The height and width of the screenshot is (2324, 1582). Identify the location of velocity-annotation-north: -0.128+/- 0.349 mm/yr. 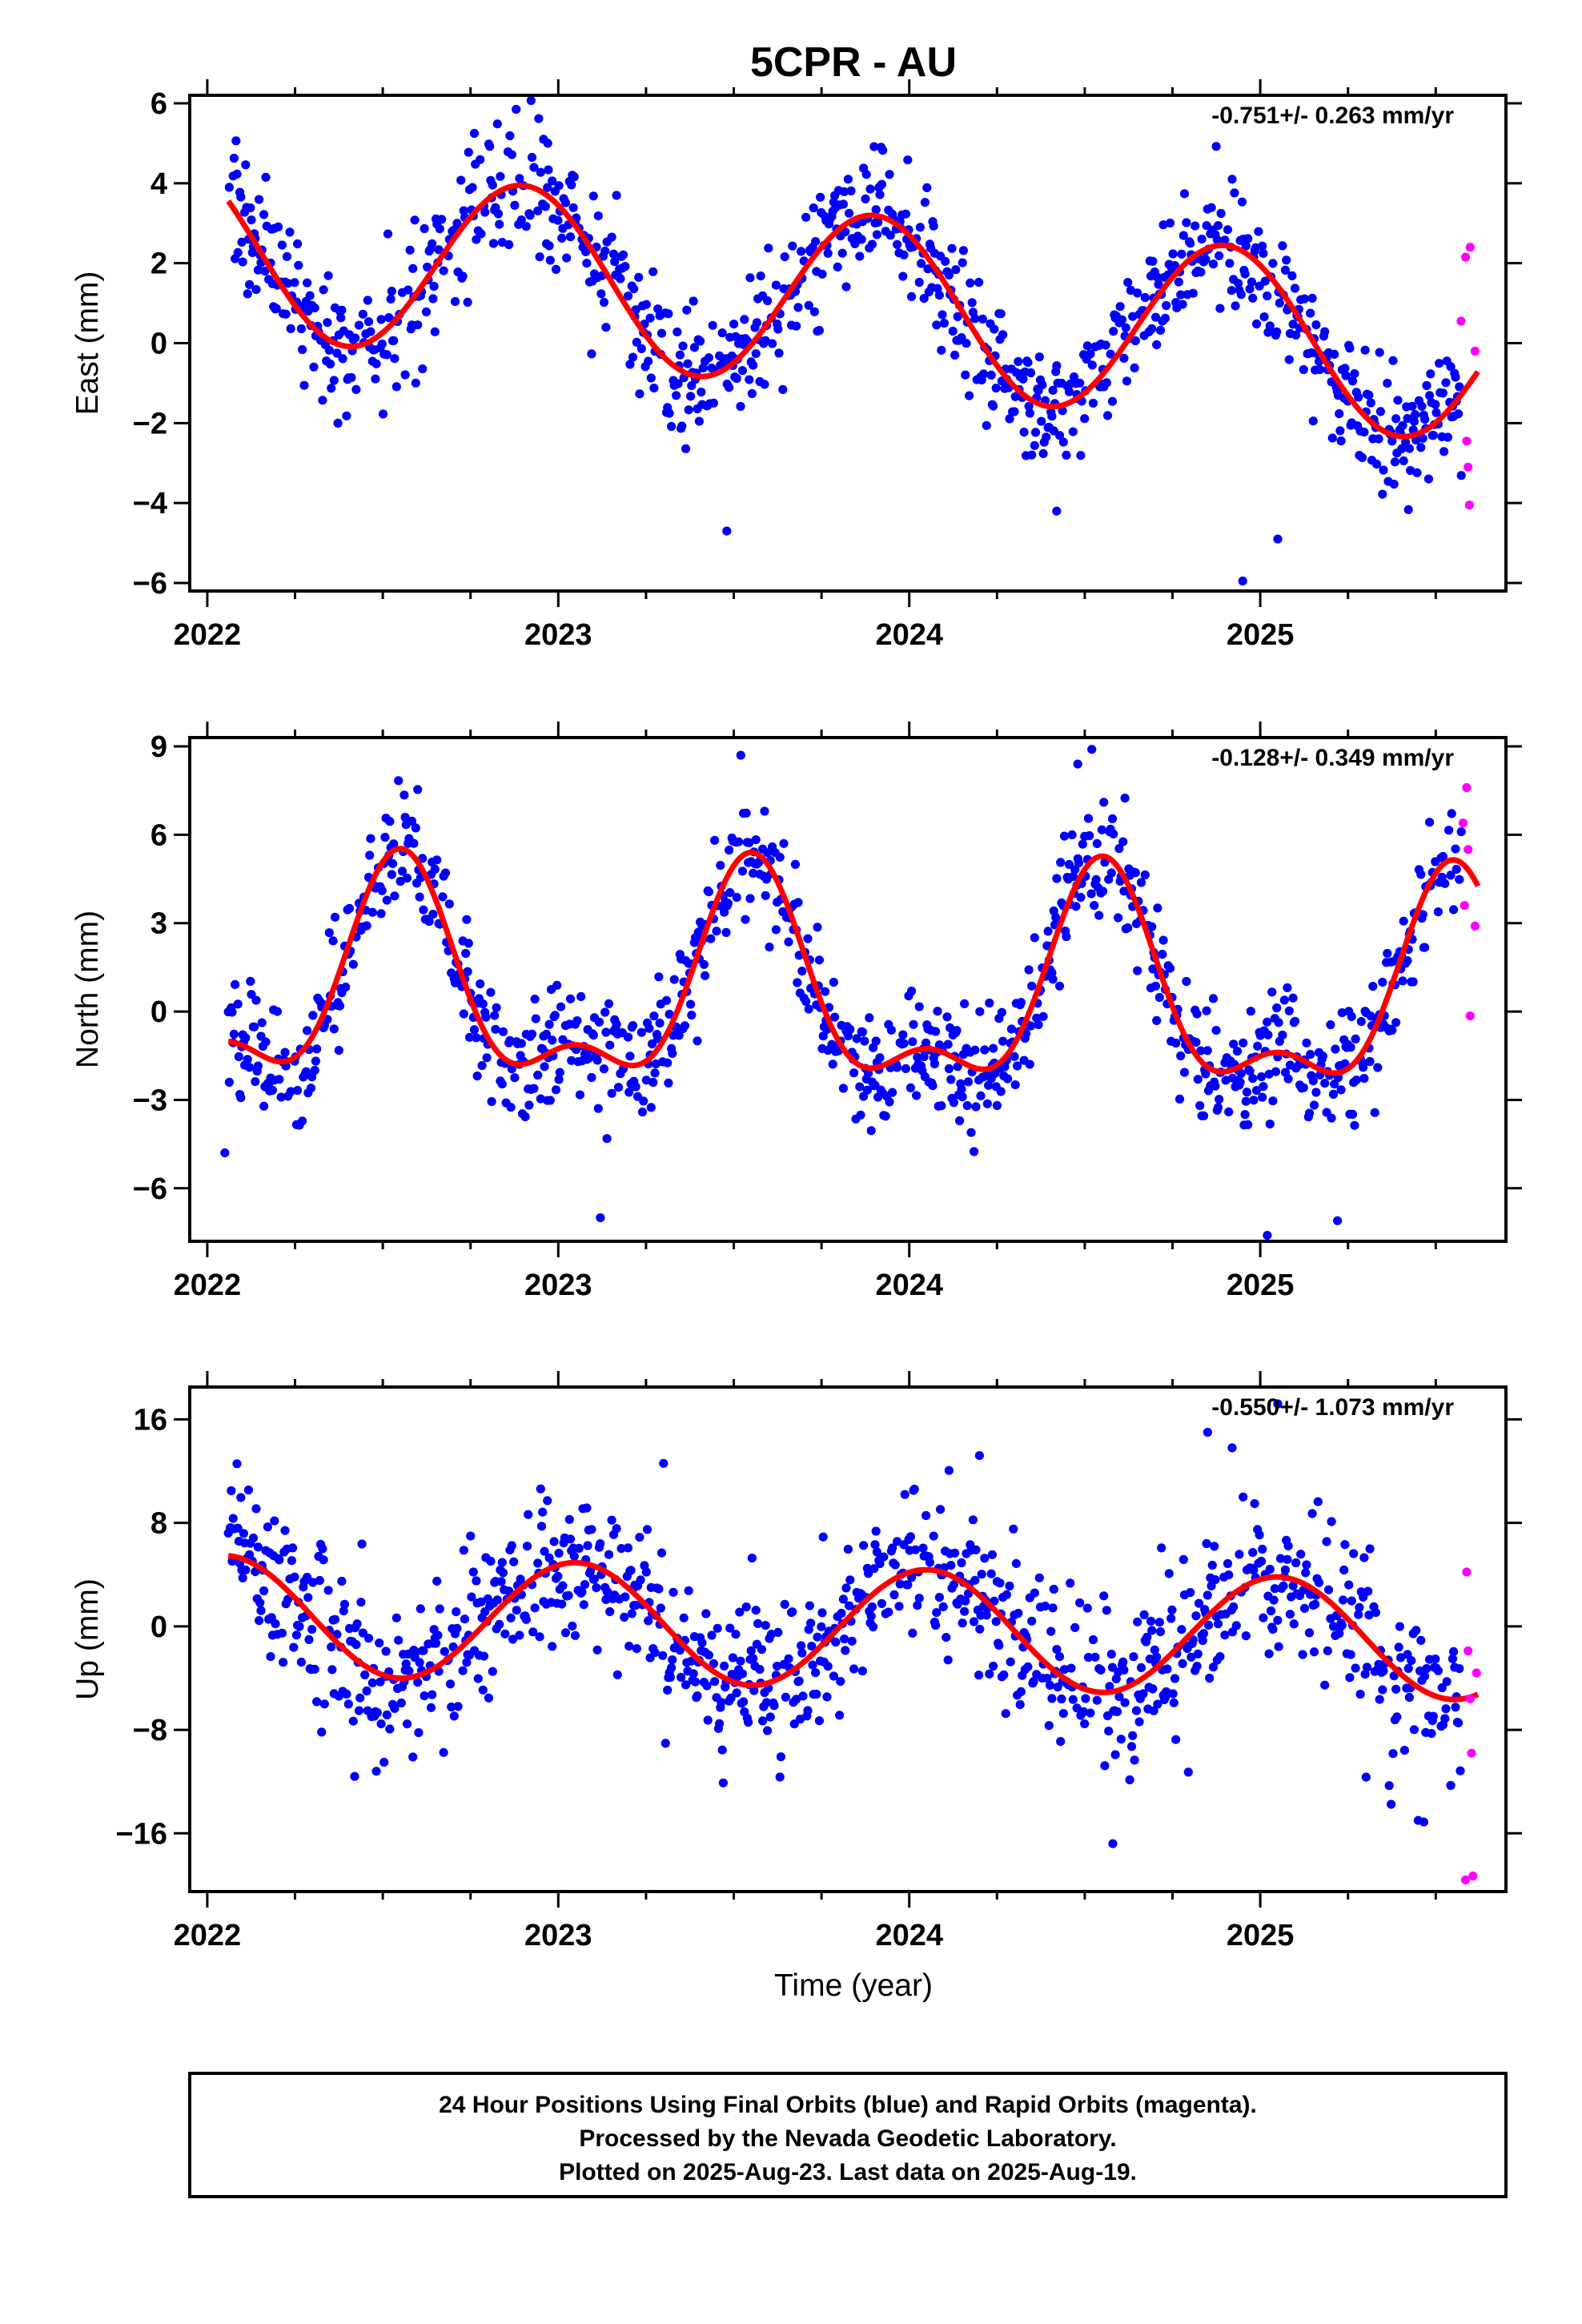
(1332, 758).